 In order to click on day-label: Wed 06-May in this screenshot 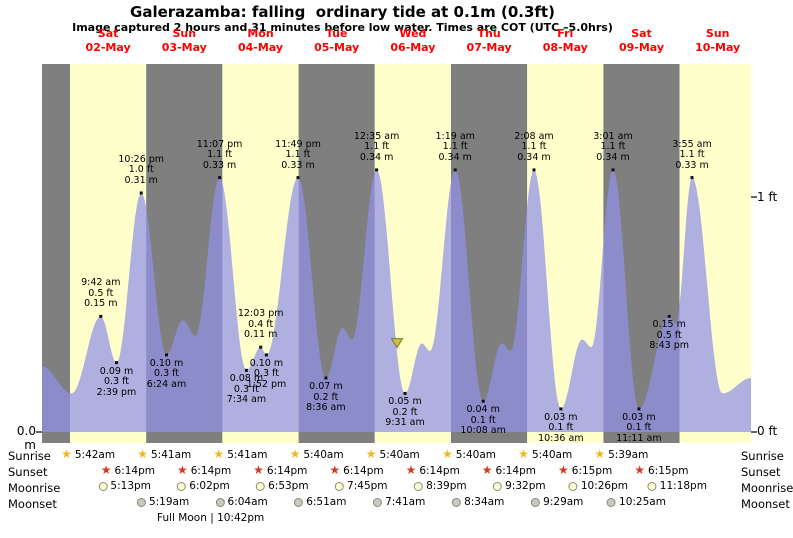, I will do `click(413, 40)`.